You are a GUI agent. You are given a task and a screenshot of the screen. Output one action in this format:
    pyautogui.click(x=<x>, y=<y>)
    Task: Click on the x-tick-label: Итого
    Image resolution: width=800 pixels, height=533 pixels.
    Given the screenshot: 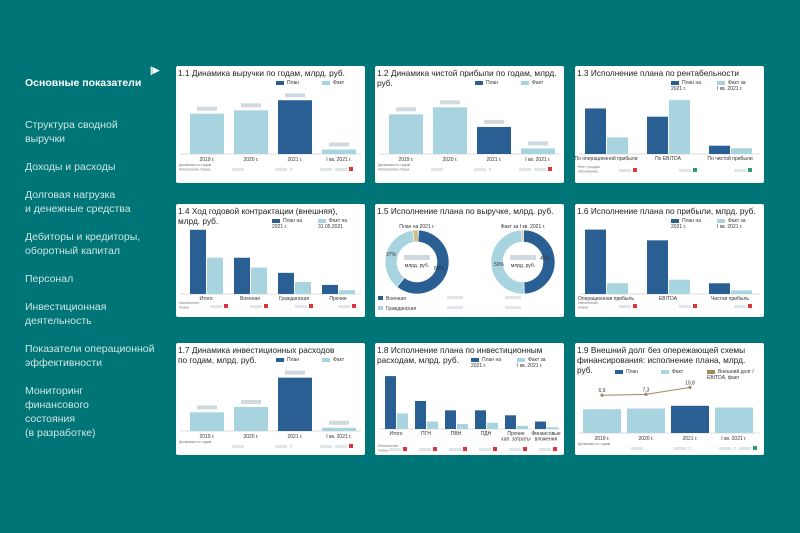 What is the action you would take?
    pyautogui.click(x=205, y=299)
    